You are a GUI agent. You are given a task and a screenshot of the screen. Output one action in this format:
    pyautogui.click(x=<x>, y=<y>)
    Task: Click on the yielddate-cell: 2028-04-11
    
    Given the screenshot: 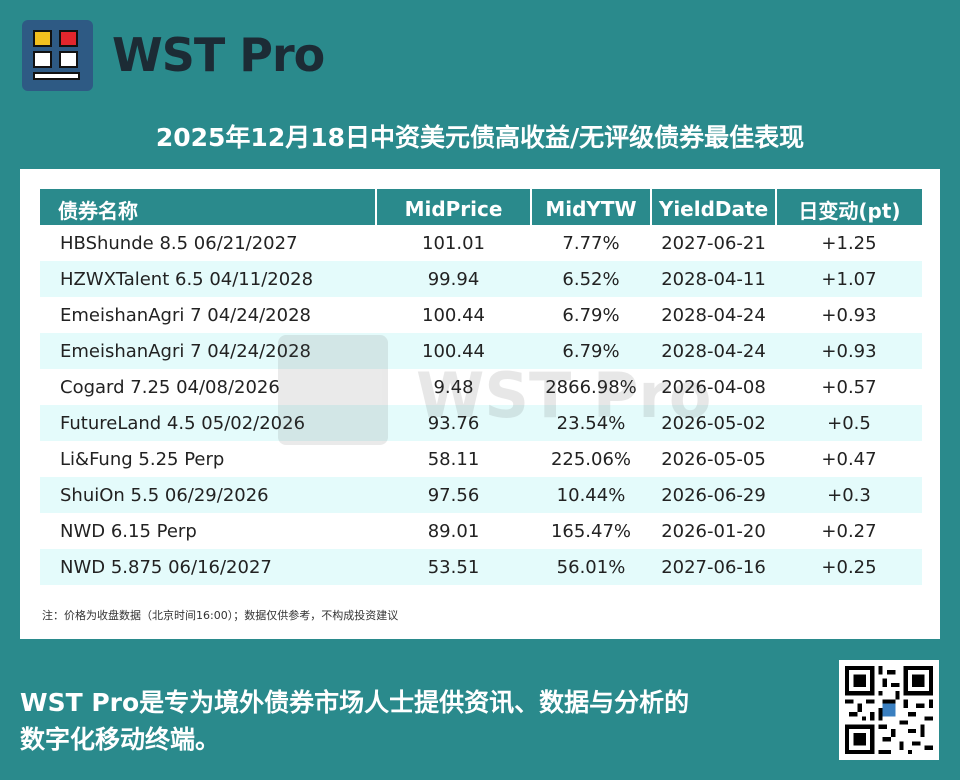 What is the action you would take?
    pyautogui.click(x=713, y=279)
    